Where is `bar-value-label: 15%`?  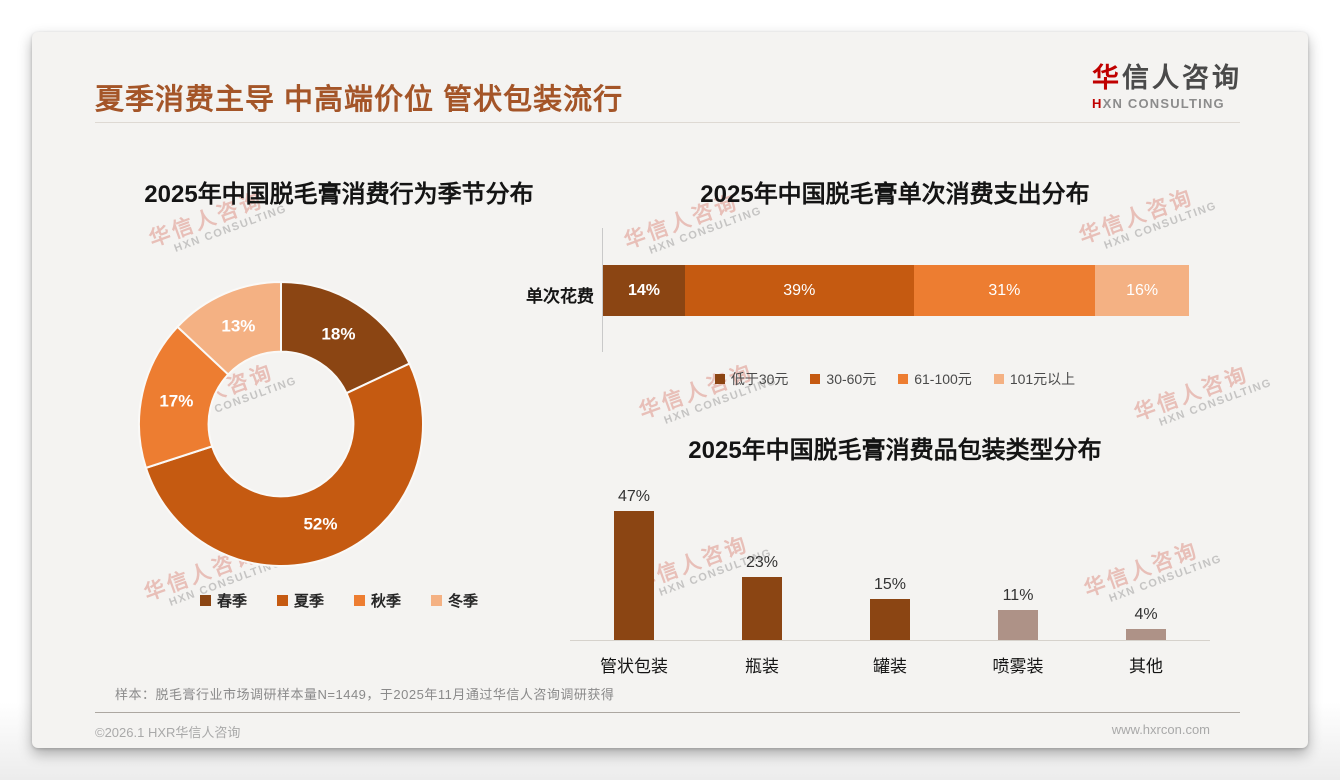
bar-value-label: 15% is located at coordinates (890, 584).